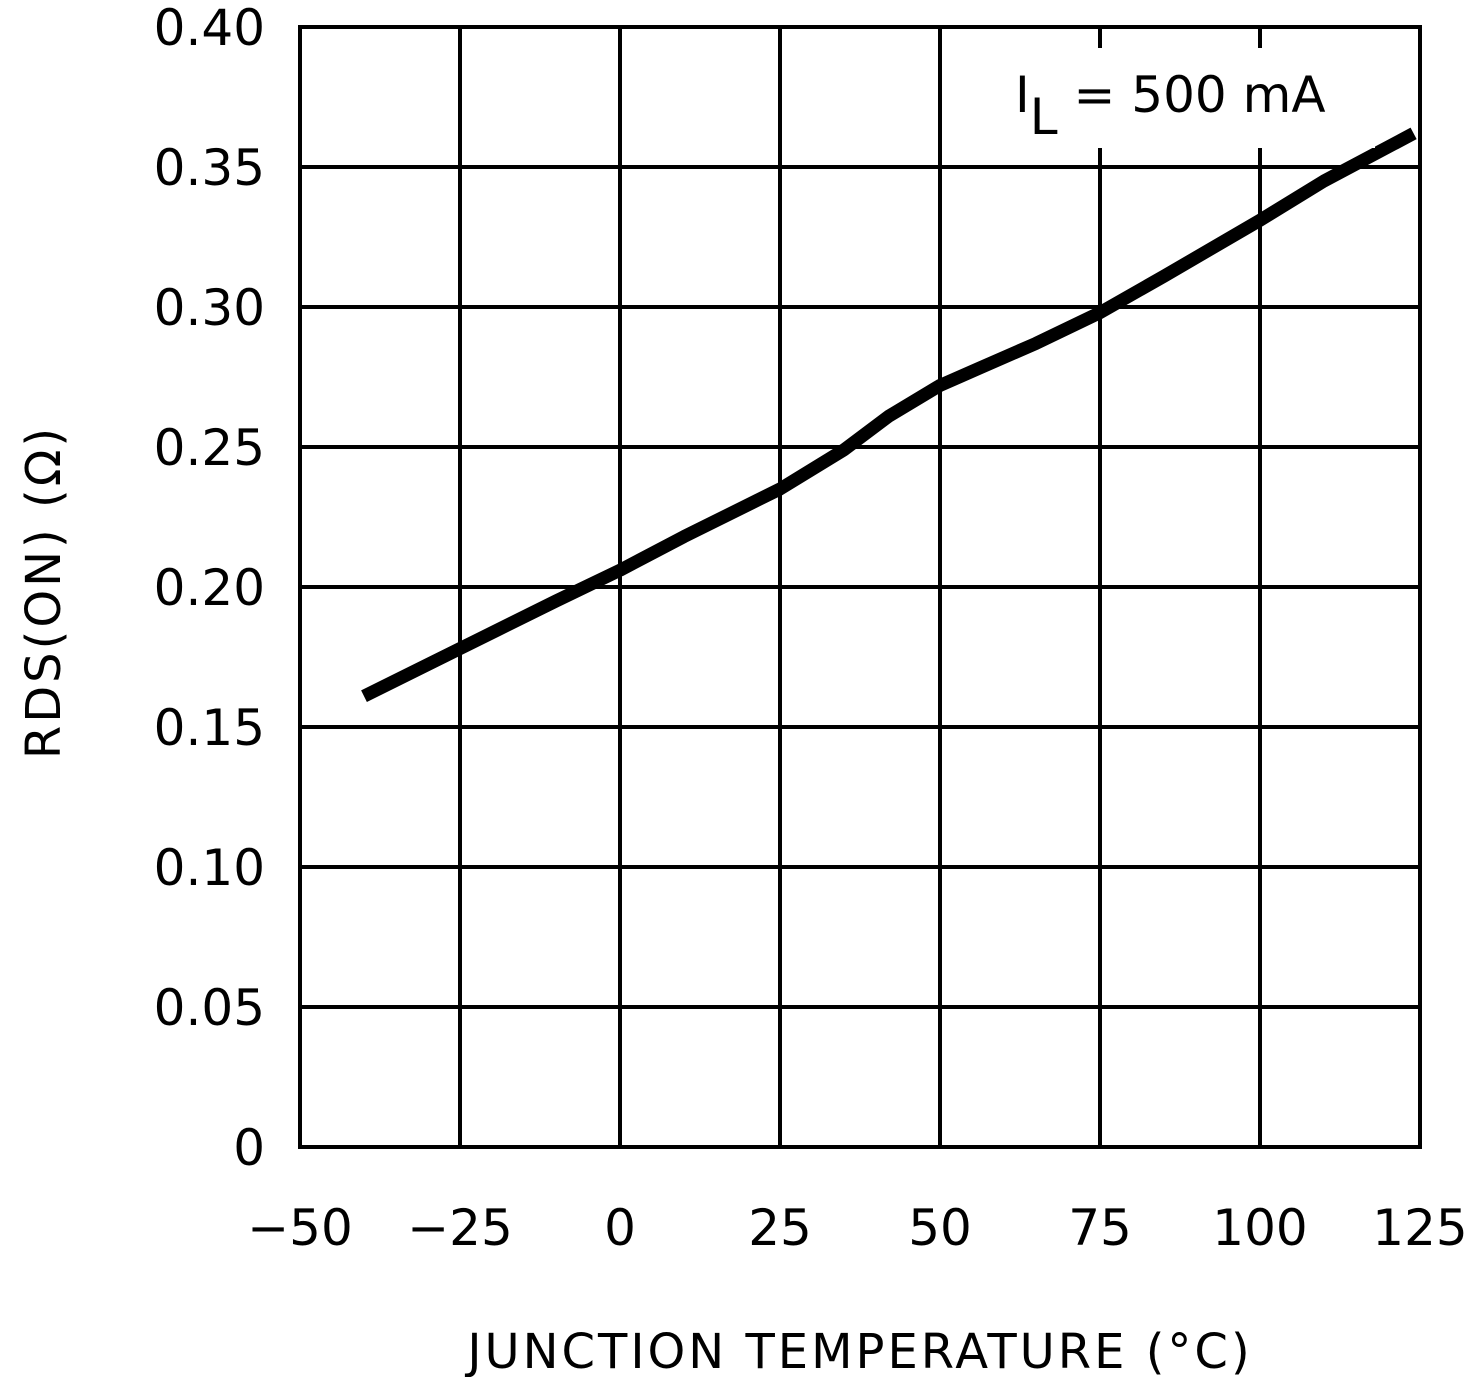 This screenshot has width=1469, height=1382. What do you see at coordinates (1192, 95) in the screenshot?
I see `annotation-rest: = 500 mA` at bounding box center [1192, 95].